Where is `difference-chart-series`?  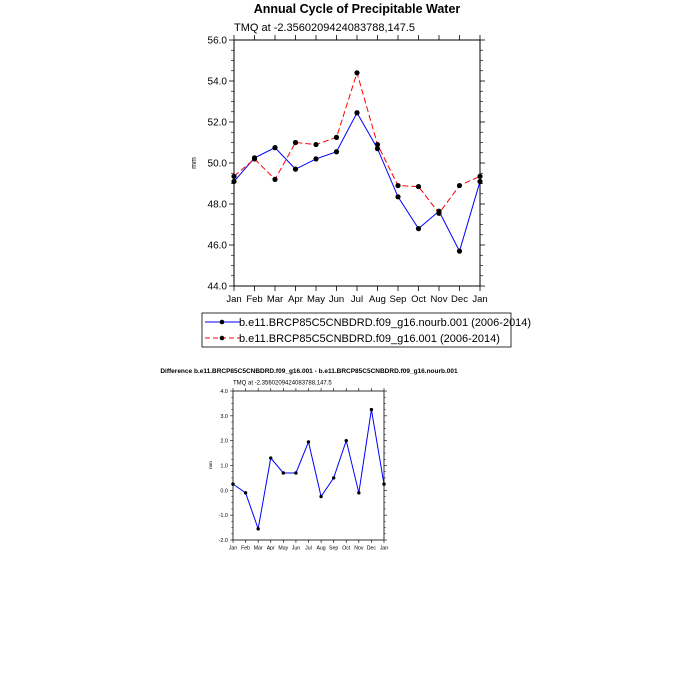 difference-chart-series is located at coordinates (308, 469).